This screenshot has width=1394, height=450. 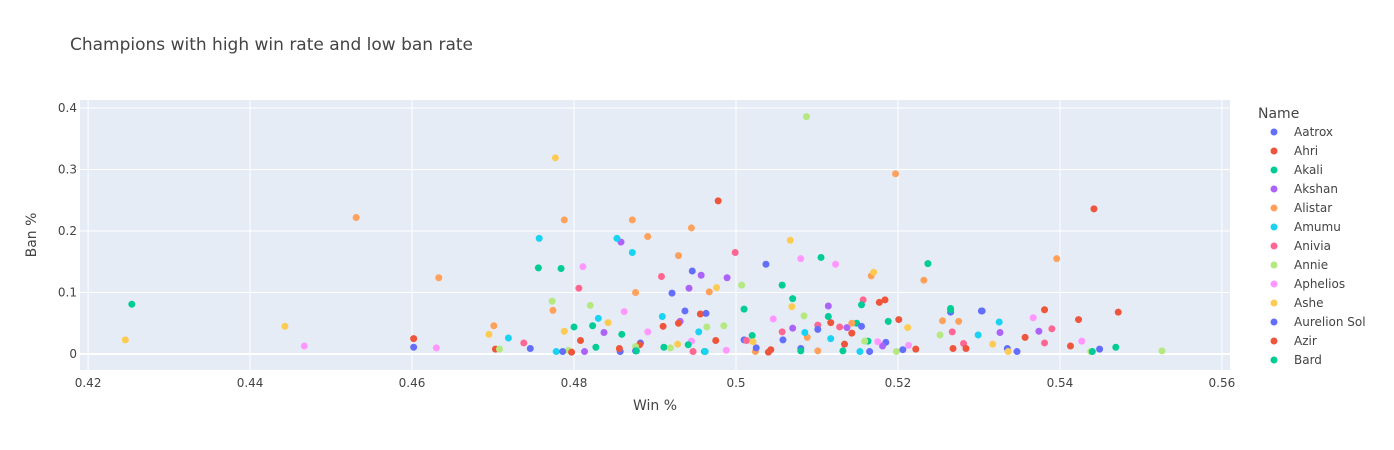 What do you see at coordinates (1297, 303) in the screenshot?
I see `legend-item: Ashe` at bounding box center [1297, 303].